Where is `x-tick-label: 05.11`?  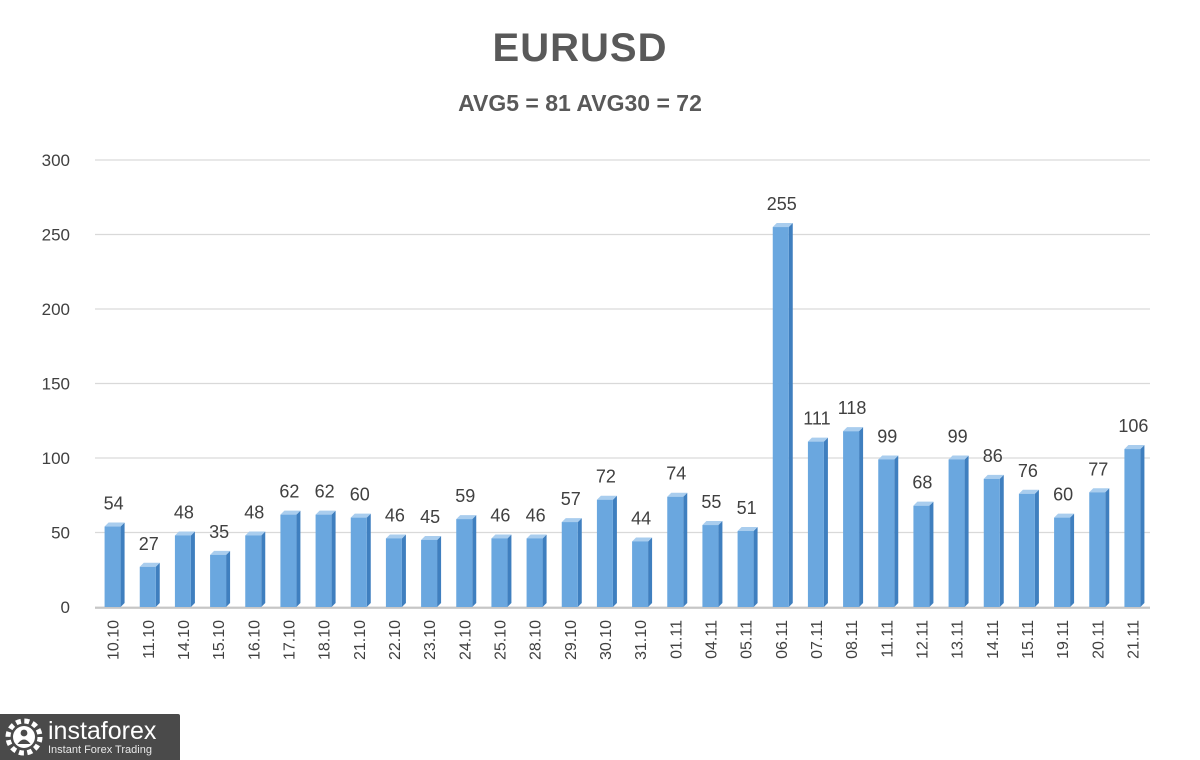
x-tick-label: 05.11 is located at coordinates (747, 639).